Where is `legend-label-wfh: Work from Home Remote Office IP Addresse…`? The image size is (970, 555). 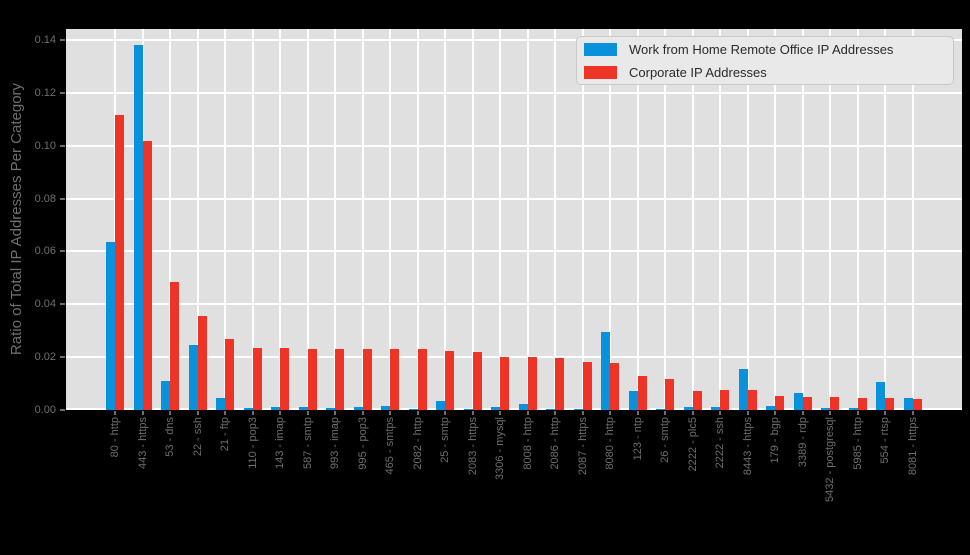 legend-label-wfh: Work from Home Remote Office IP Addresse… is located at coordinates (761, 49).